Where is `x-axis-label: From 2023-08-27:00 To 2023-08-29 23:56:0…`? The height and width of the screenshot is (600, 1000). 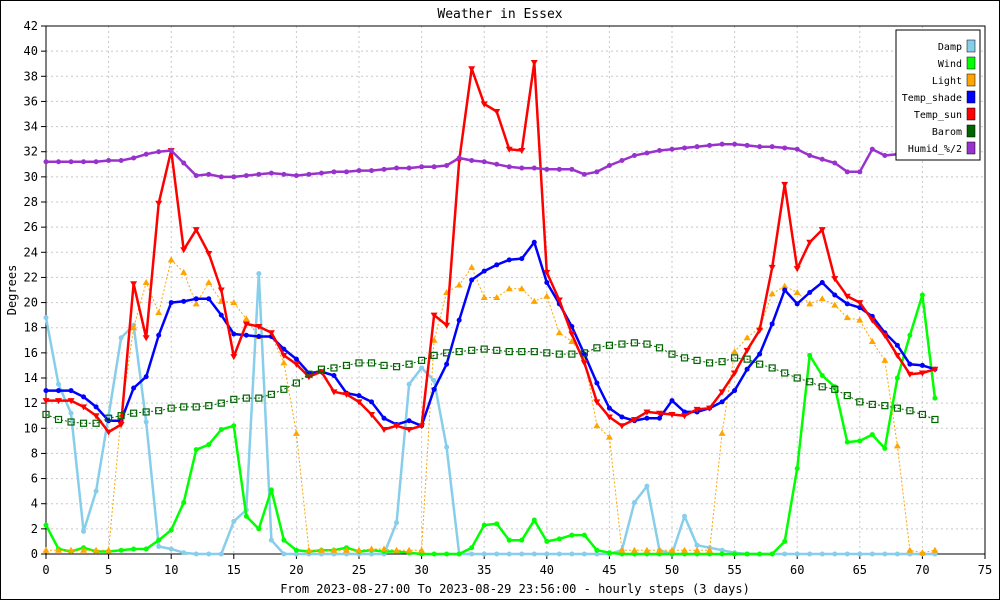 x-axis-label: From 2023-08-27:00 To 2023-08-29 23:56:0… is located at coordinates (515, 589).